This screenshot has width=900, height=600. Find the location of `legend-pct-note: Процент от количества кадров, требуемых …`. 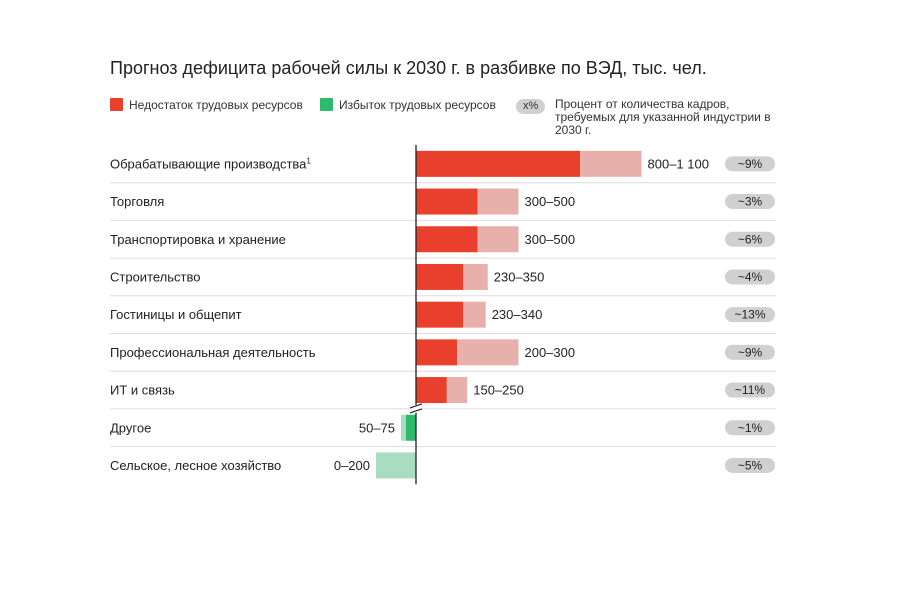

legend-pct-note: Процент от количества кадров, требуемых … is located at coordinates (663, 117).